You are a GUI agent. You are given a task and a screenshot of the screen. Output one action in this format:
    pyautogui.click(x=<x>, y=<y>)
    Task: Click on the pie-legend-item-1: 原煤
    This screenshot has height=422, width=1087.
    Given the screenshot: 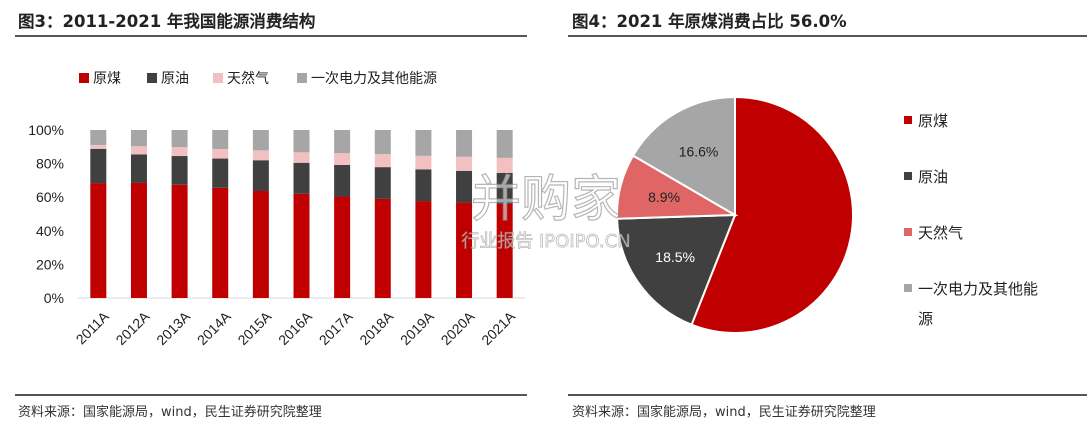 What is the action you would take?
    pyautogui.click(x=926, y=121)
    